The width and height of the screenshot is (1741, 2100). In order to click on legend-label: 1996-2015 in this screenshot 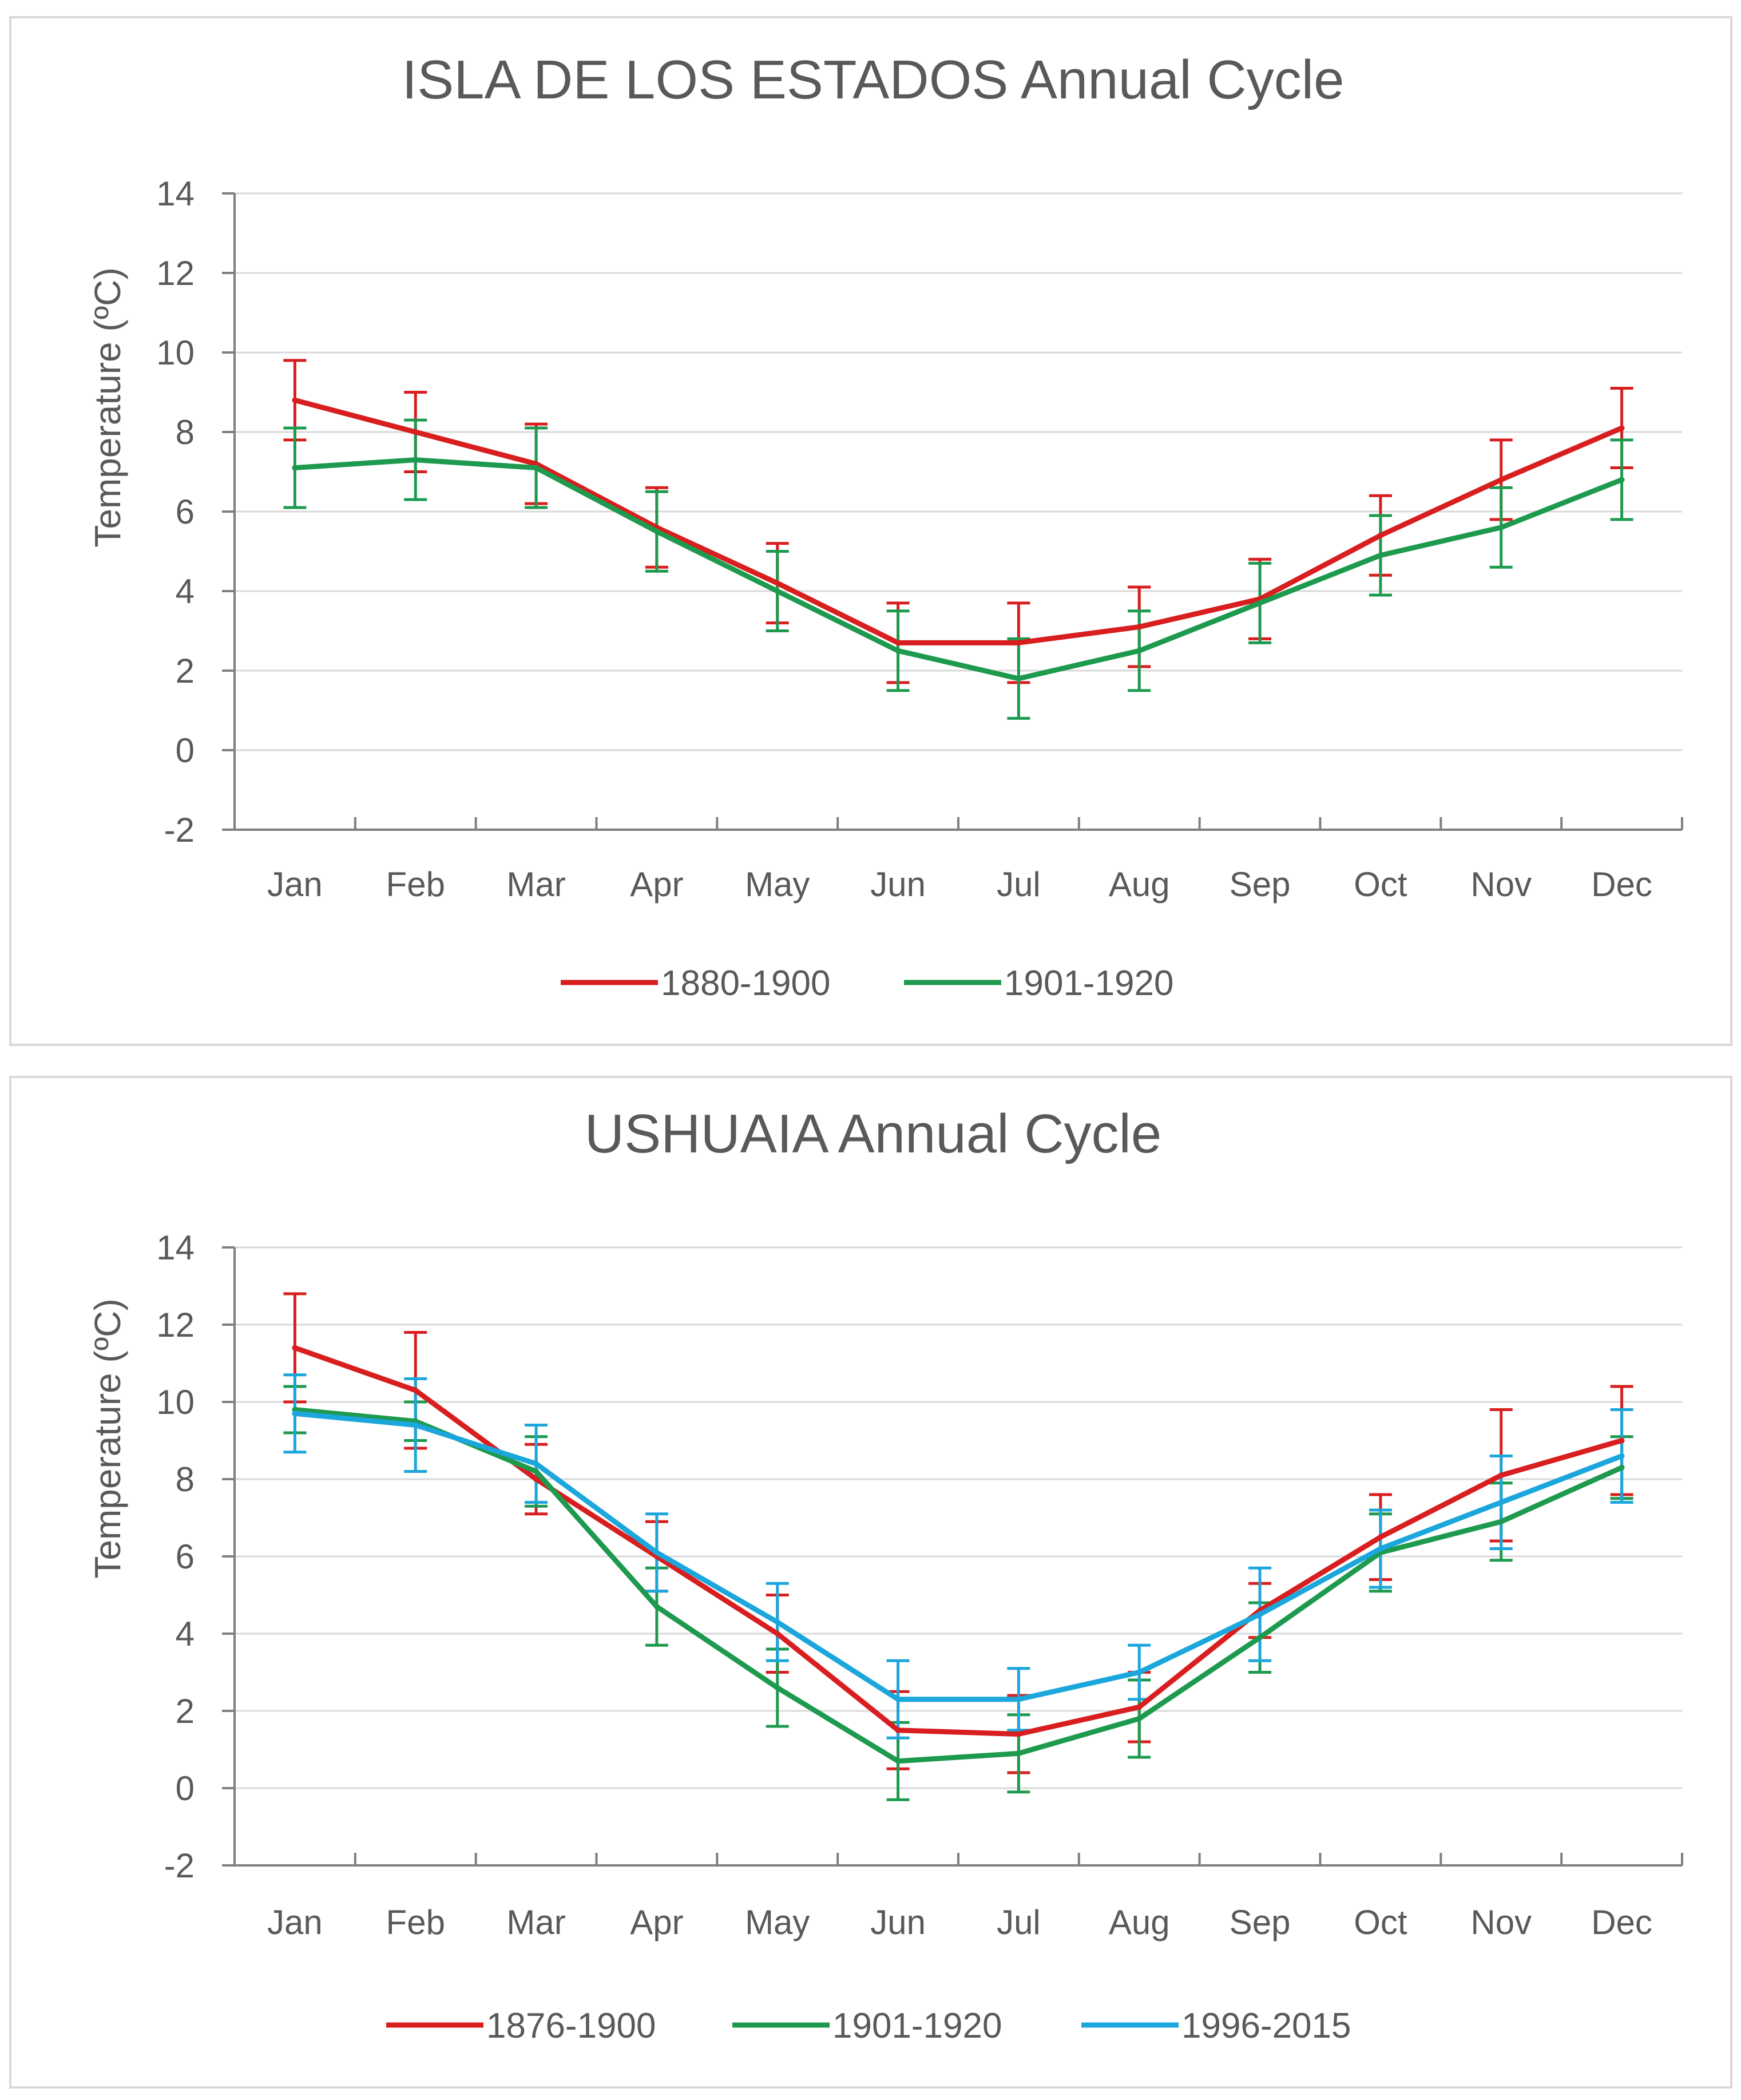, I will do `click(1266, 2026)`.